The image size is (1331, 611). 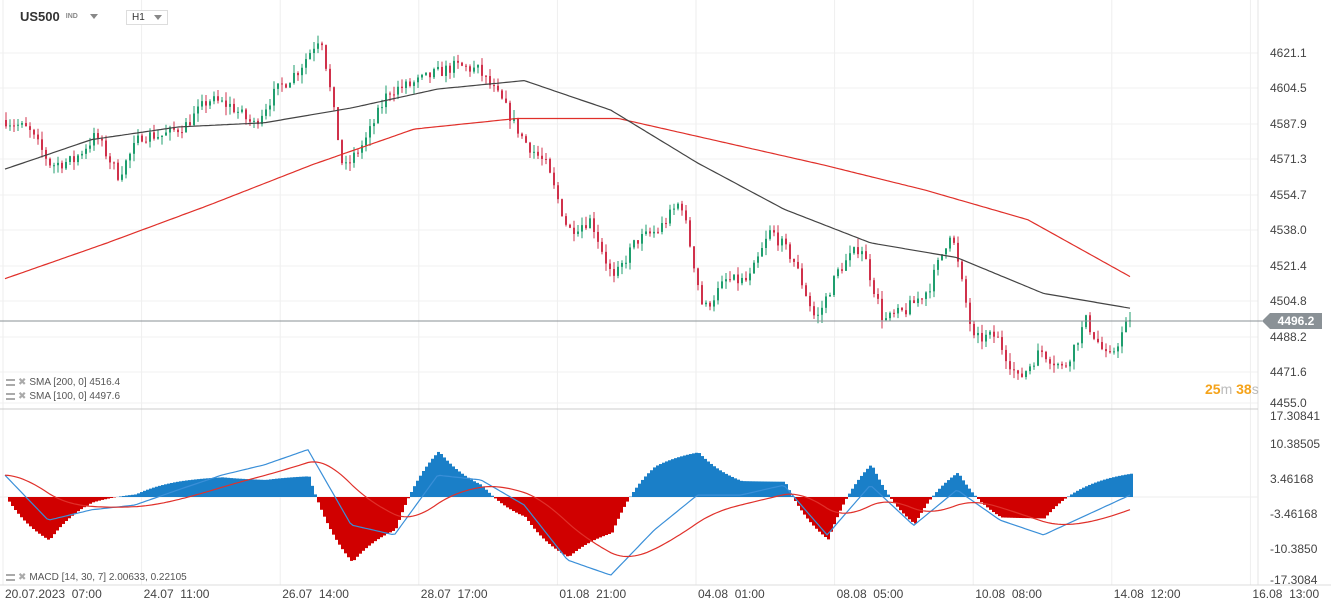 I want to click on price-axis-label: 4554.7, so click(x=1288, y=195).